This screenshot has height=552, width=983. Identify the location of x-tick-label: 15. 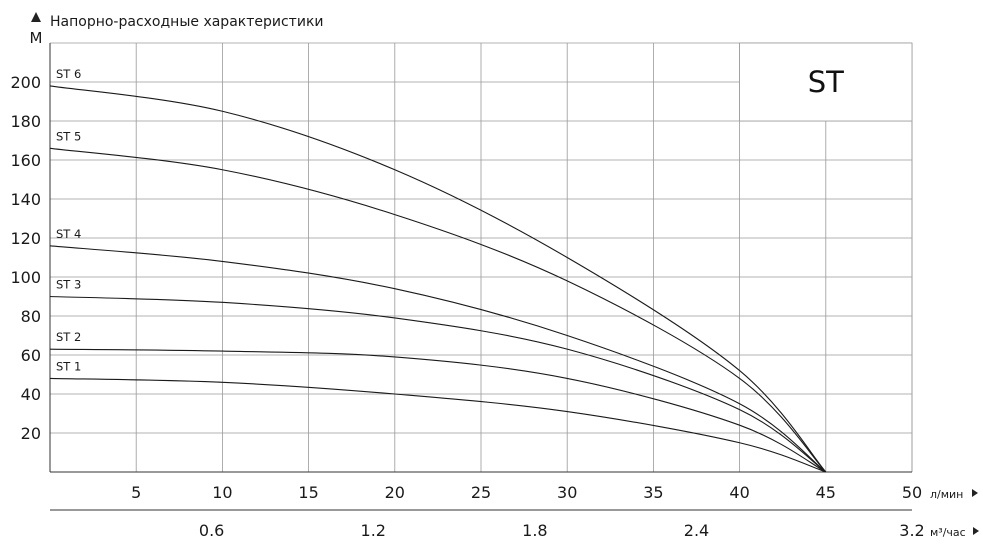
(308, 492).